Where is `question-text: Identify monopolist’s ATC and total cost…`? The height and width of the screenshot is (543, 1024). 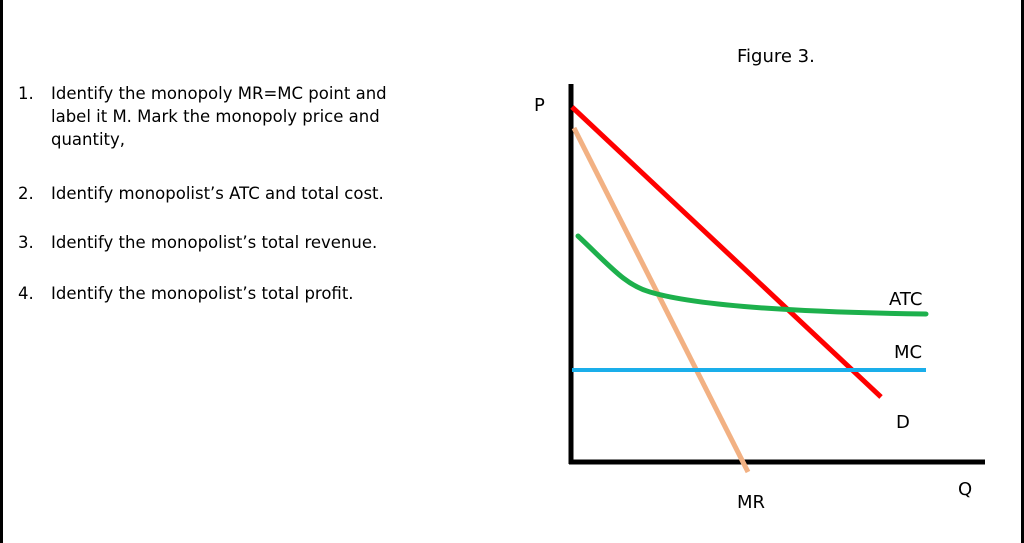 question-text: Identify monopolist’s ATC and total cost… is located at coordinates (217, 193).